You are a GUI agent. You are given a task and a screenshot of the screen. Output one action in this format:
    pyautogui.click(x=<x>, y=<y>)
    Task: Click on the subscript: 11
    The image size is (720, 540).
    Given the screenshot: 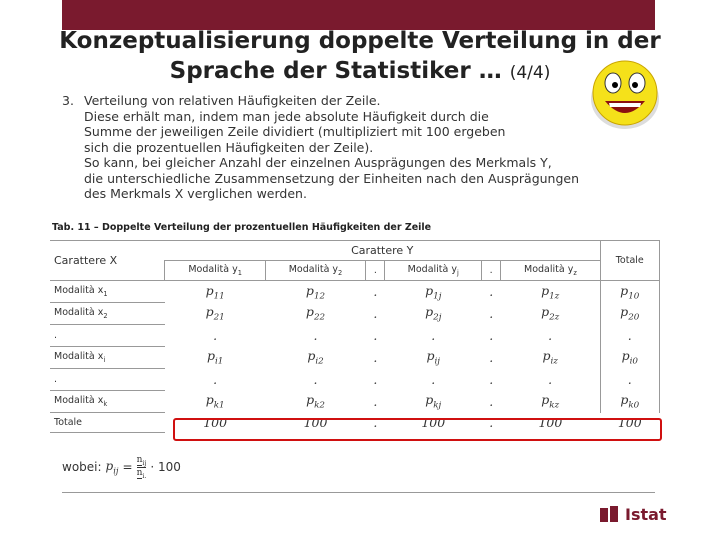 What is the action you would take?
    pyautogui.click(x=219, y=296)
    